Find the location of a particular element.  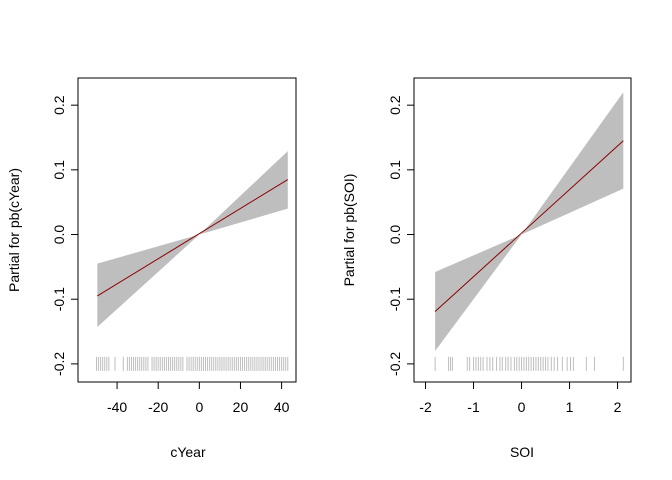

x-tick-label: -2 is located at coordinates (425, 407).